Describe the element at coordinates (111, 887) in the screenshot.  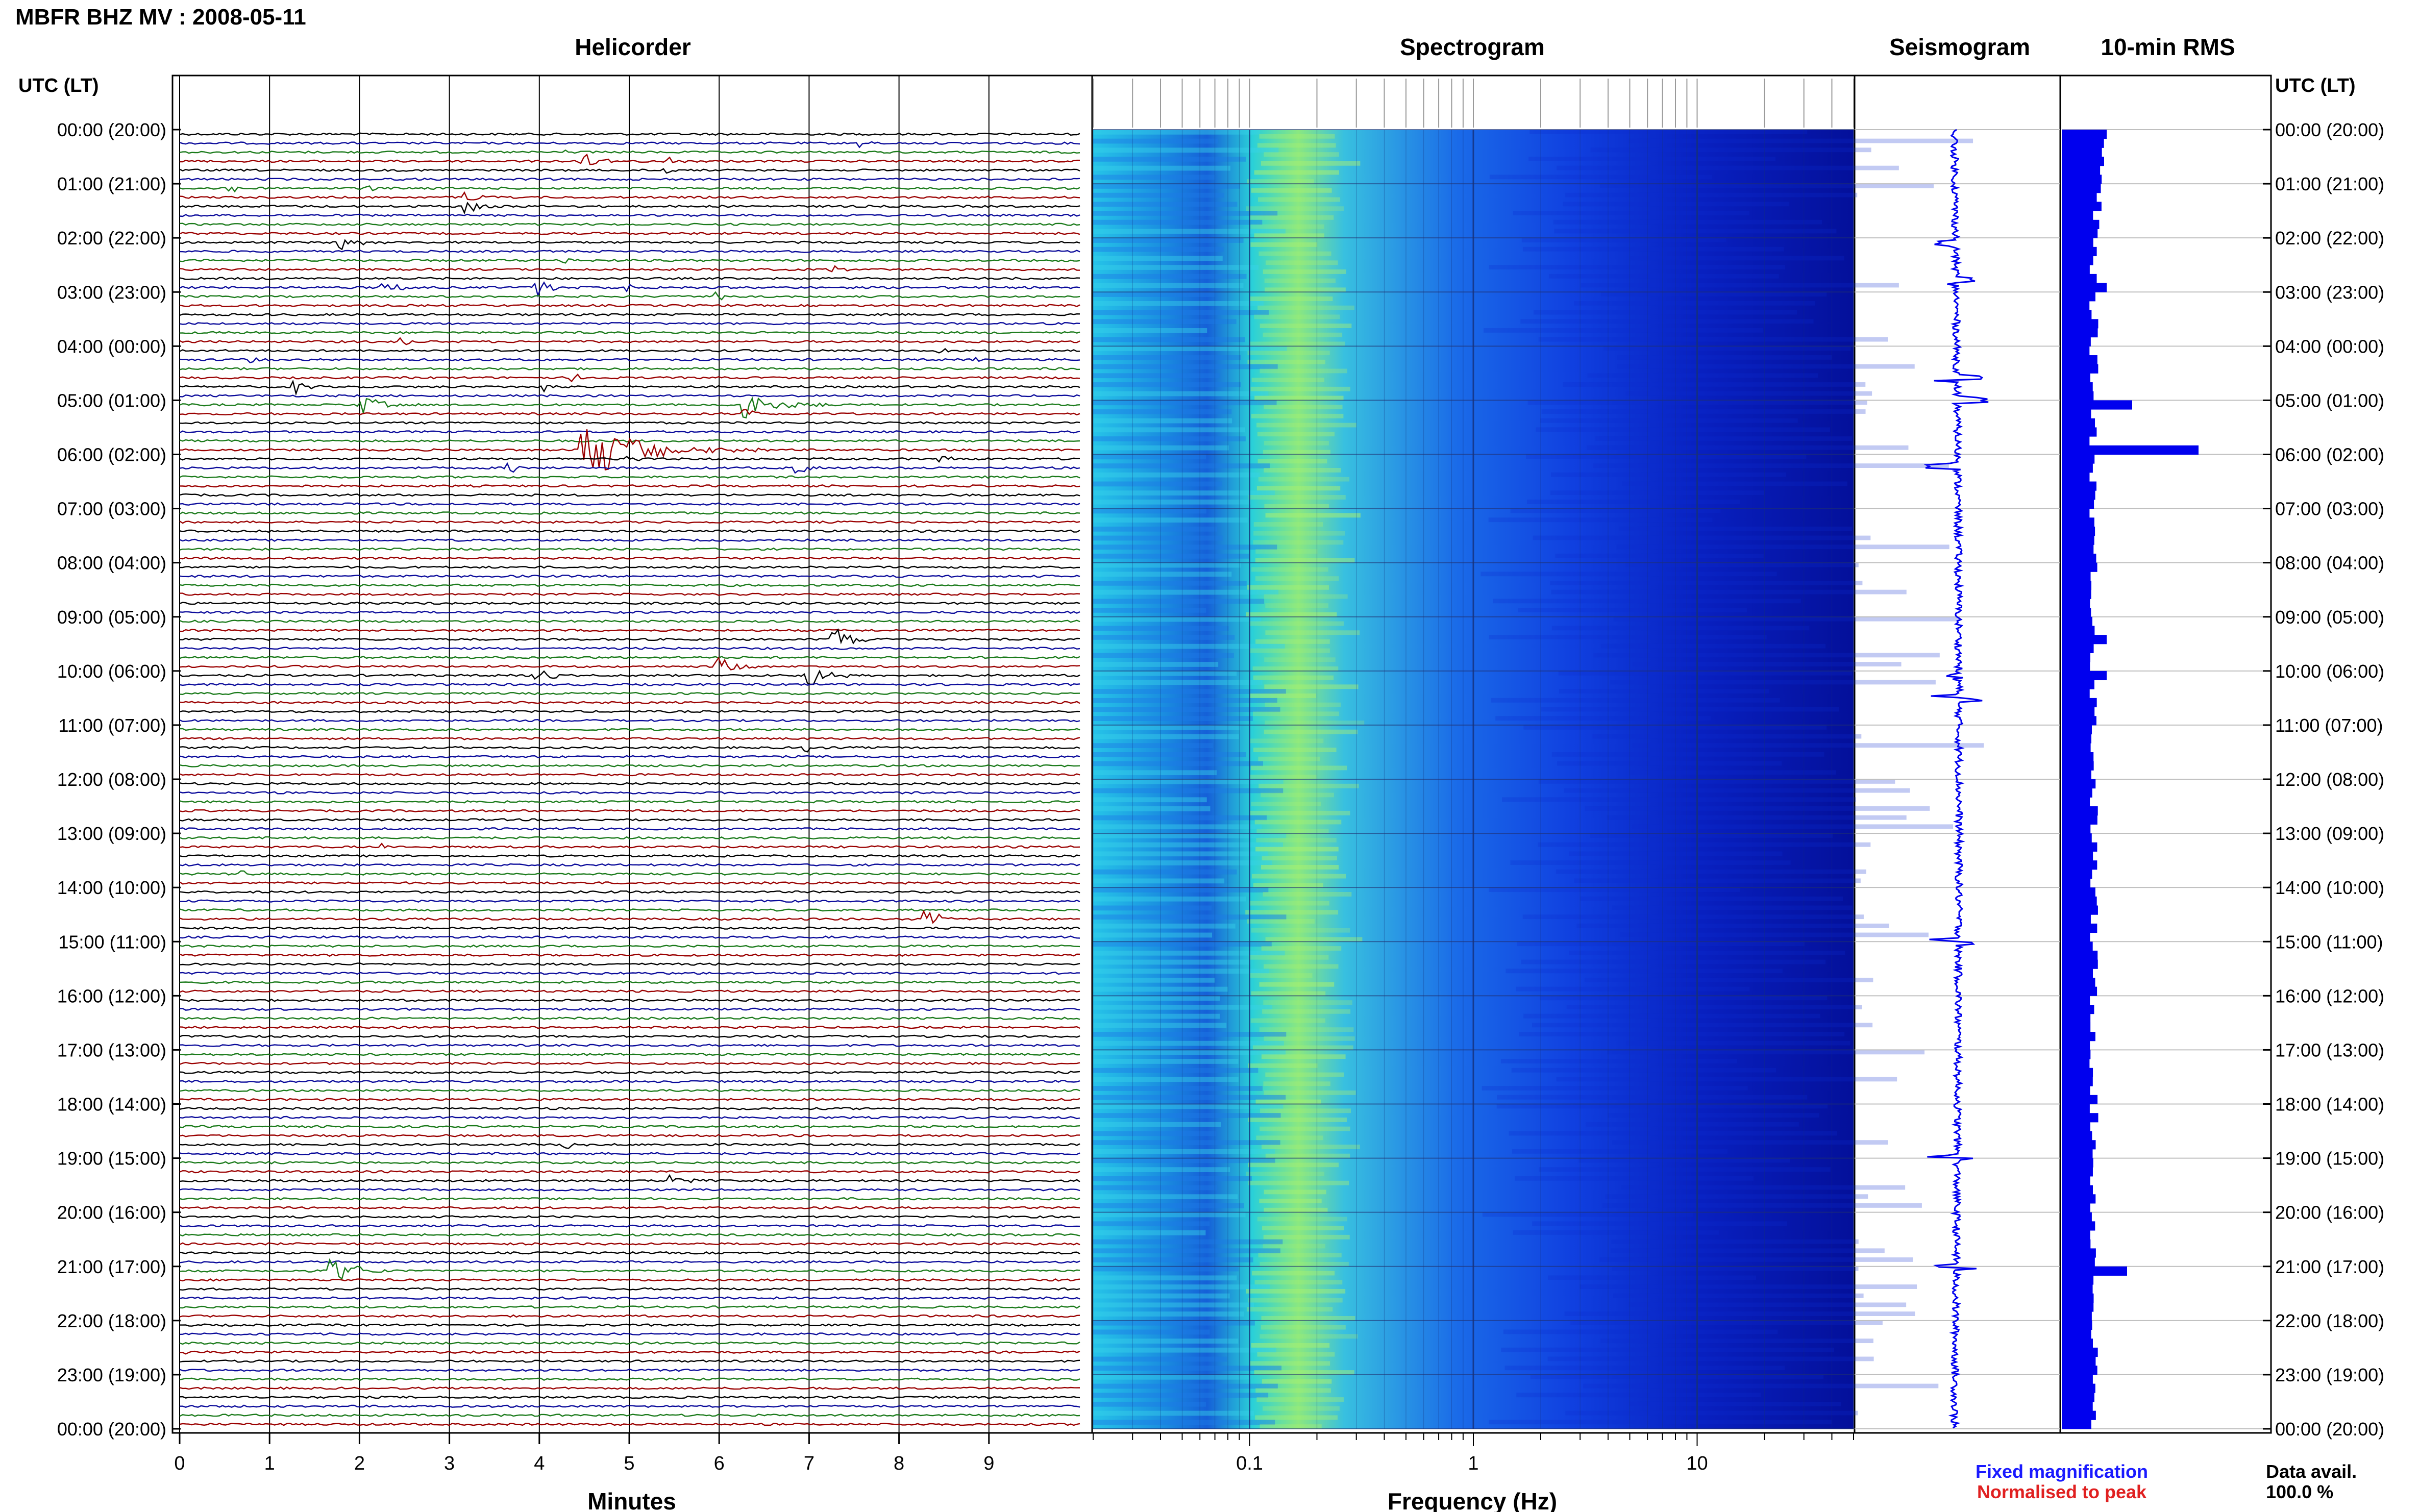
I see `time-label-left: 14:00 (10:00)` at that location.